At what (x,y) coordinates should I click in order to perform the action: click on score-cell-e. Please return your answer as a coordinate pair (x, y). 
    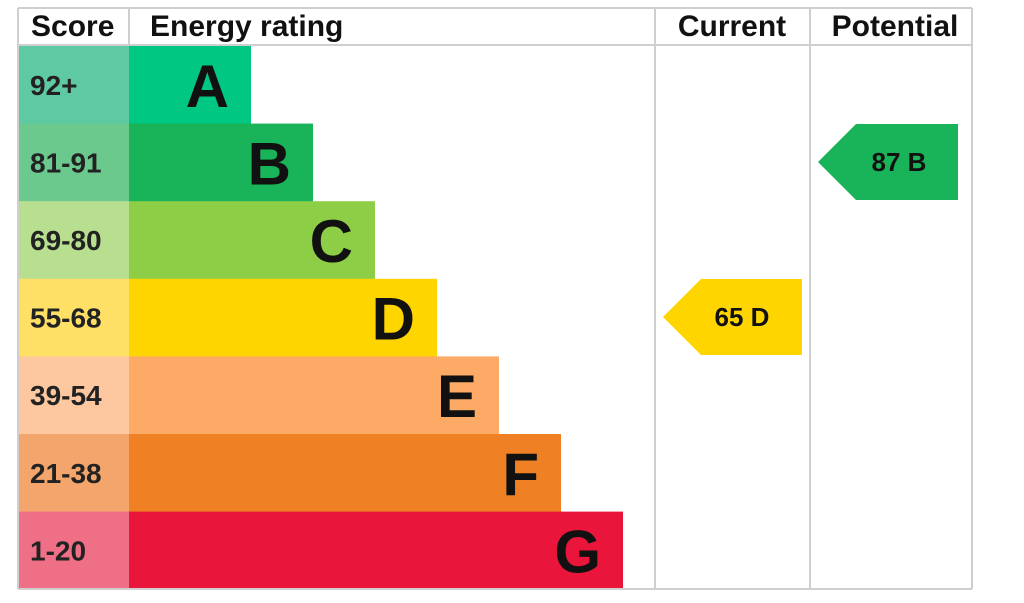
    Looking at the image, I should click on (73, 395).